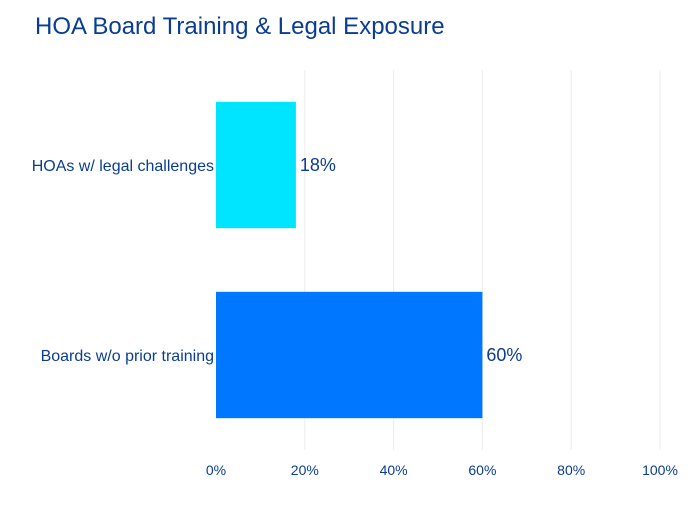  Describe the element at coordinates (571, 470) in the screenshot. I see `x-tick-label: 80%` at that location.